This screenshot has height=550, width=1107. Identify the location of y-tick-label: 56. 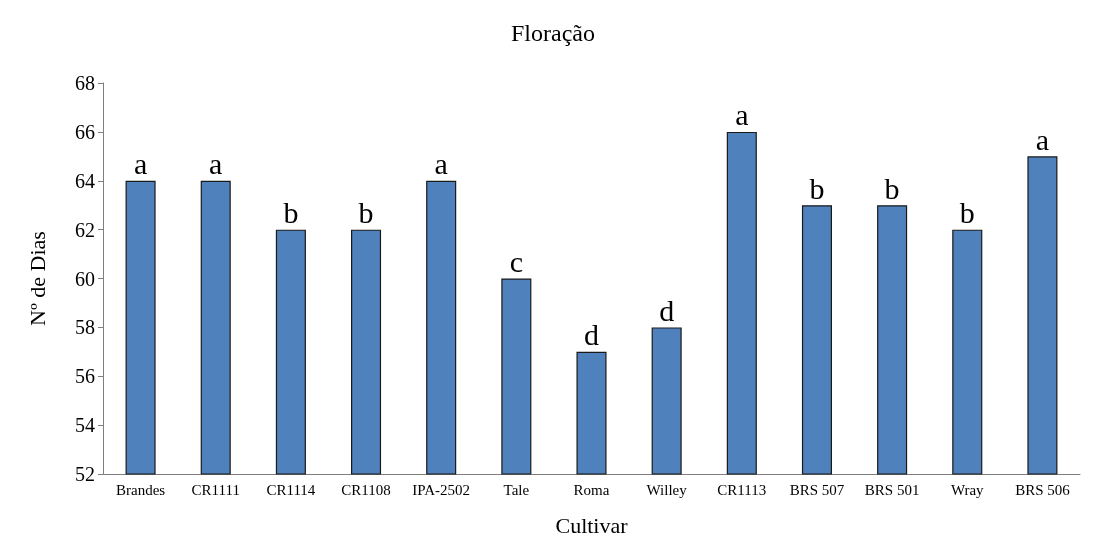
(85, 376).